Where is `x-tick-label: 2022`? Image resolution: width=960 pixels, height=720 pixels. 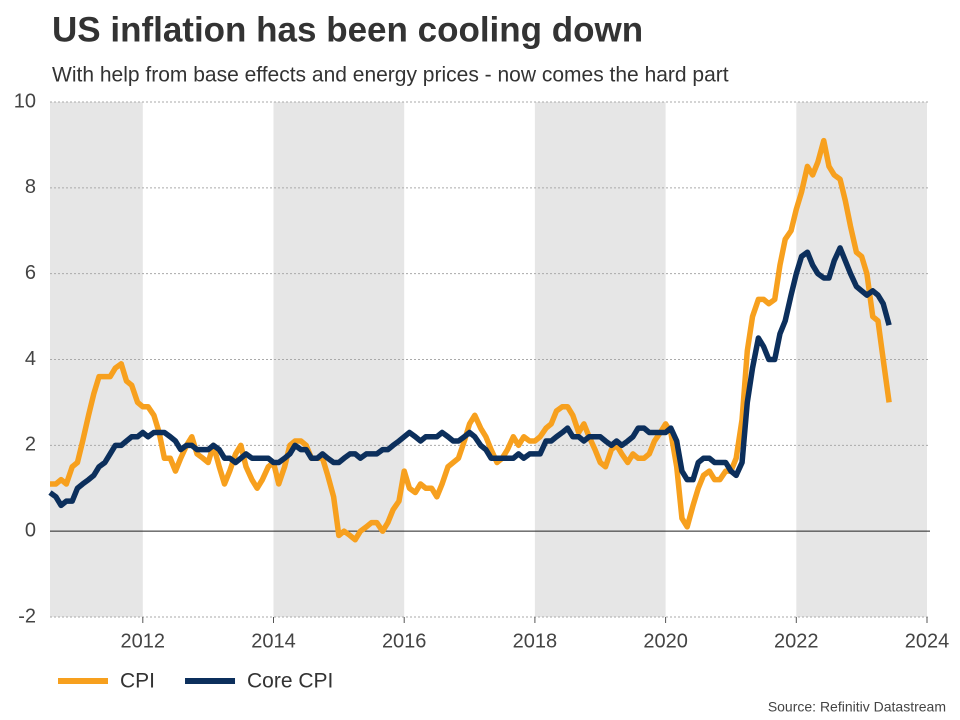 x-tick-label: 2022 is located at coordinates (796, 641).